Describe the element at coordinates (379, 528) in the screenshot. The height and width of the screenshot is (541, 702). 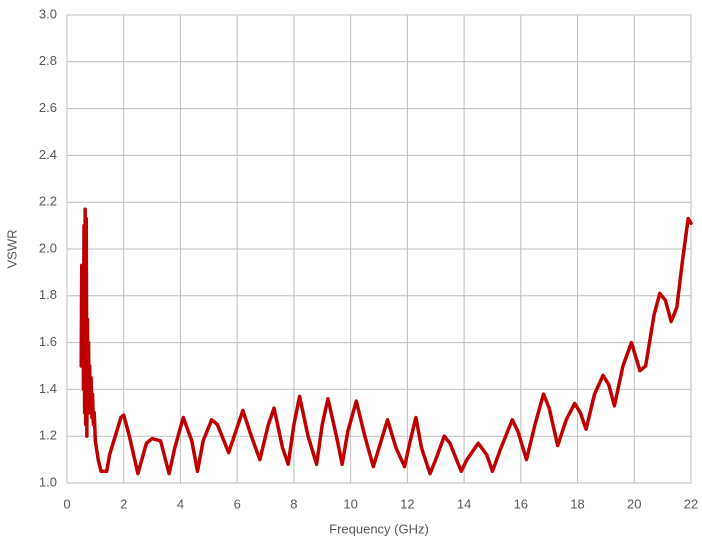
I see `x-axis-title: Frequency (GHz)` at that location.